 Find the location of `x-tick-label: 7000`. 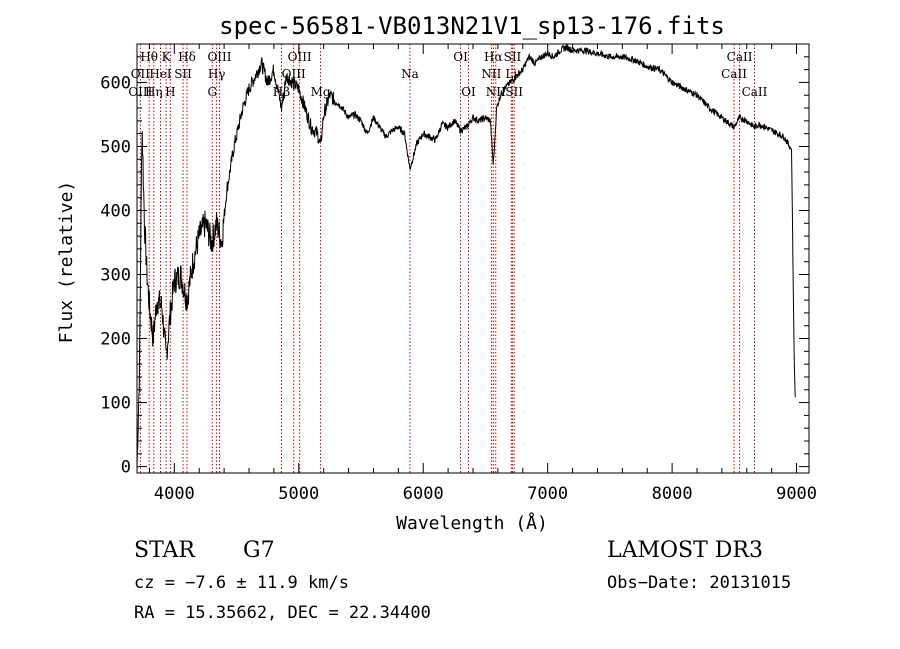

x-tick-label: 7000 is located at coordinates (547, 494).